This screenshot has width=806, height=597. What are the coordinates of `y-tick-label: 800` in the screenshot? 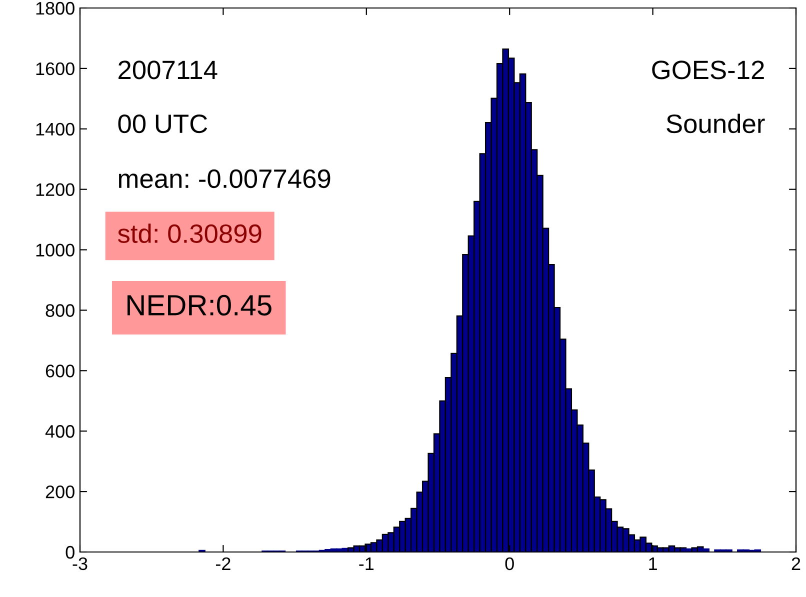 It's located at (60, 310).